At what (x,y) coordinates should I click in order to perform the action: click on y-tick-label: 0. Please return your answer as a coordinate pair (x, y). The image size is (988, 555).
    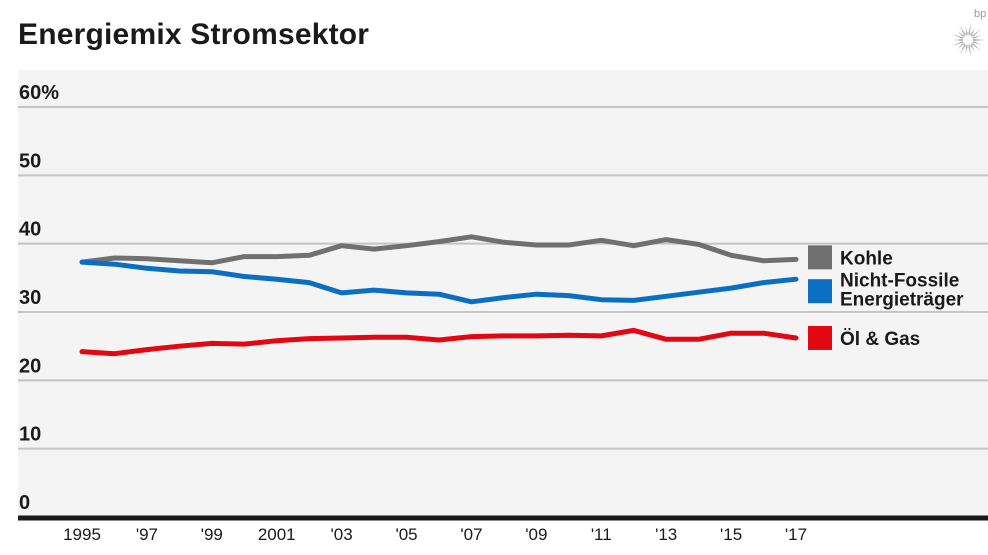
    Looking at the image, I should click on (24, 503).